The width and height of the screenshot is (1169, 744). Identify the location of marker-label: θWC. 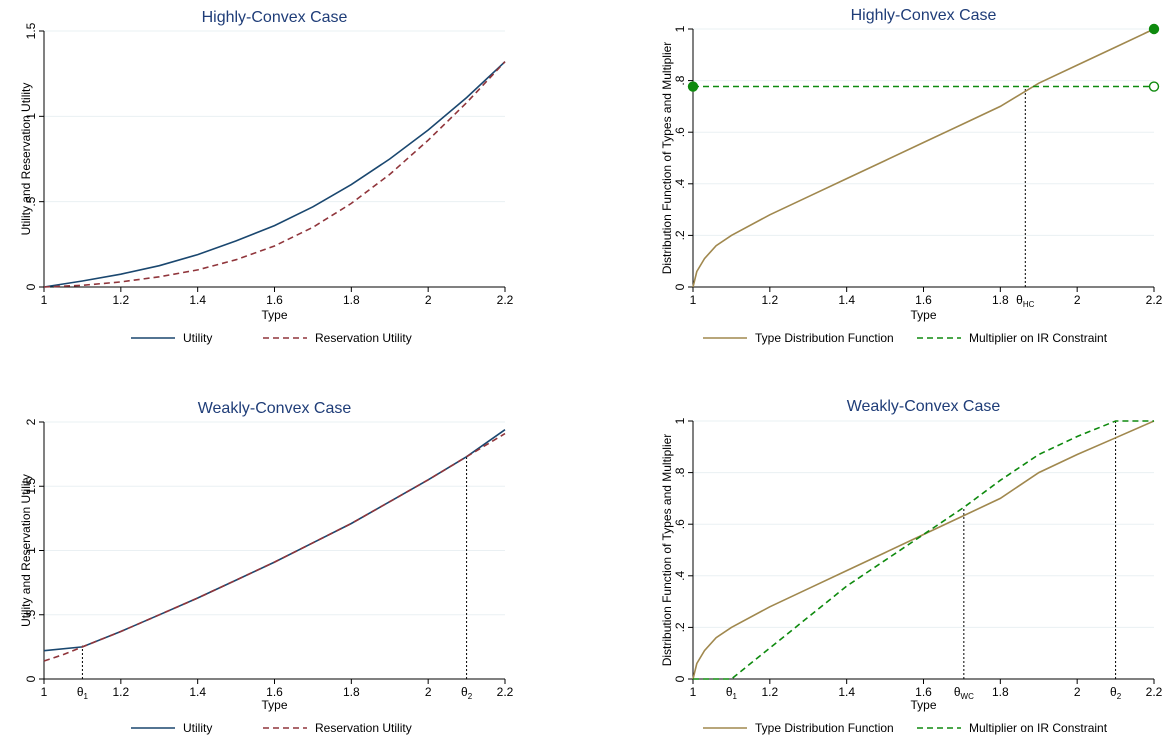
(964, 693).